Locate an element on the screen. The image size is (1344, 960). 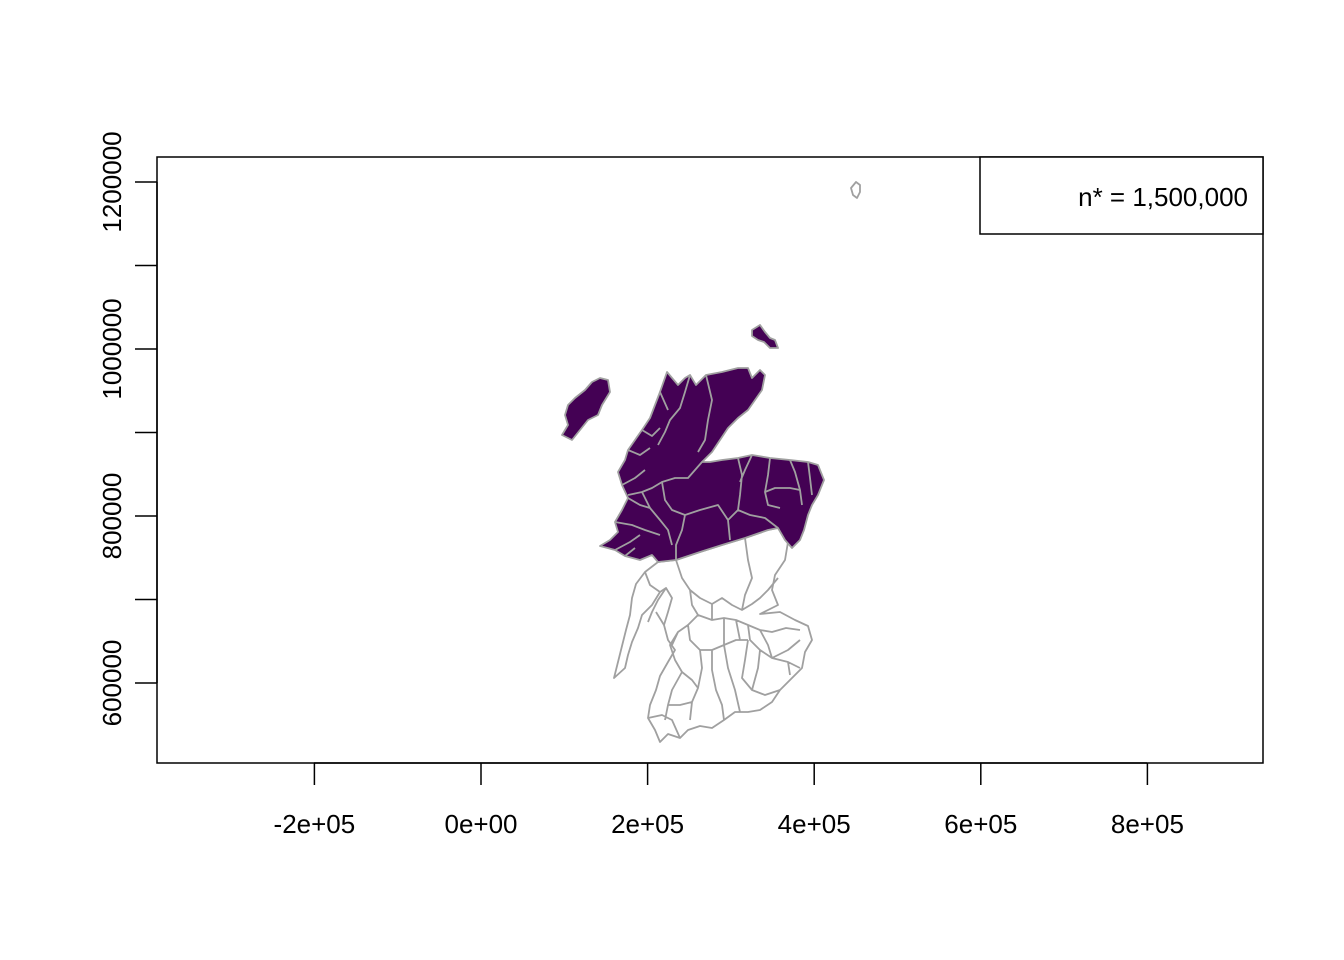
legend-box is located at coordinates (1121, 195).